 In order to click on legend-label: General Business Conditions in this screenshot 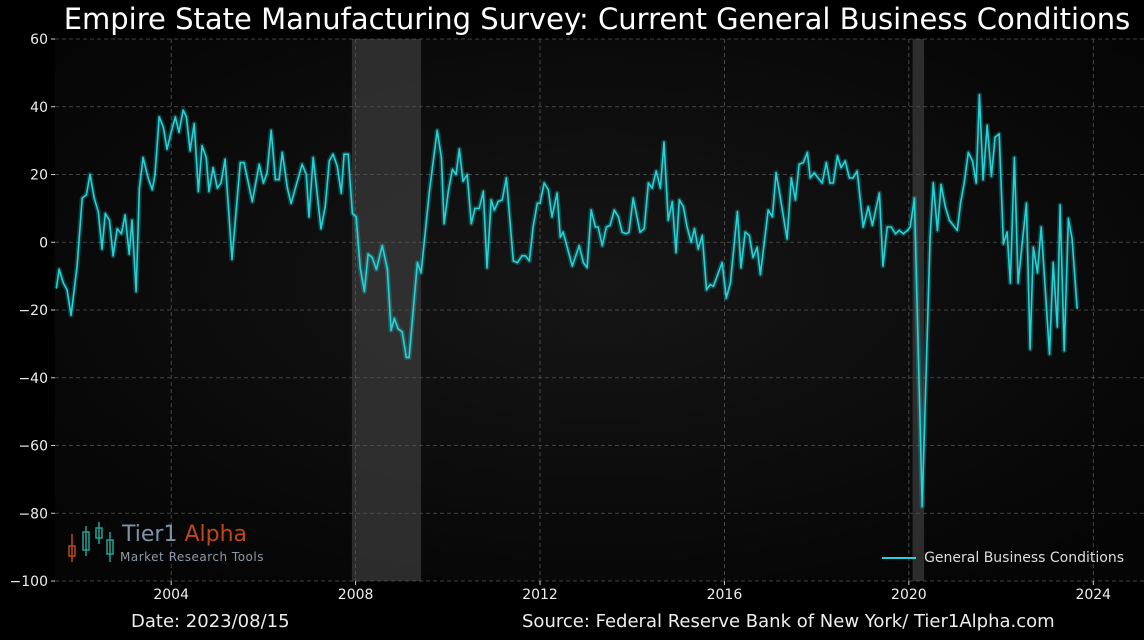, I will do `click(1024, 558)`.